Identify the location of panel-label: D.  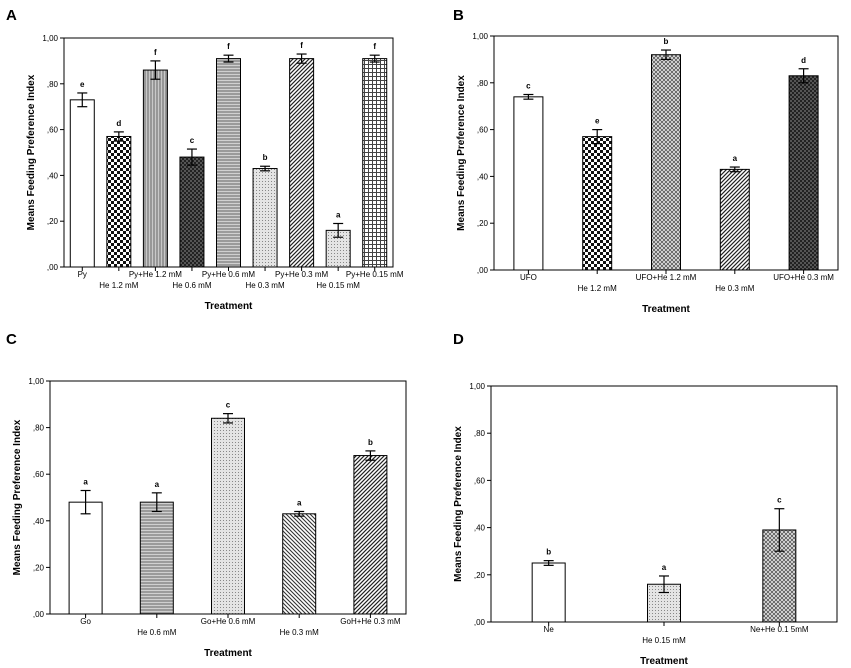
(458, 339).